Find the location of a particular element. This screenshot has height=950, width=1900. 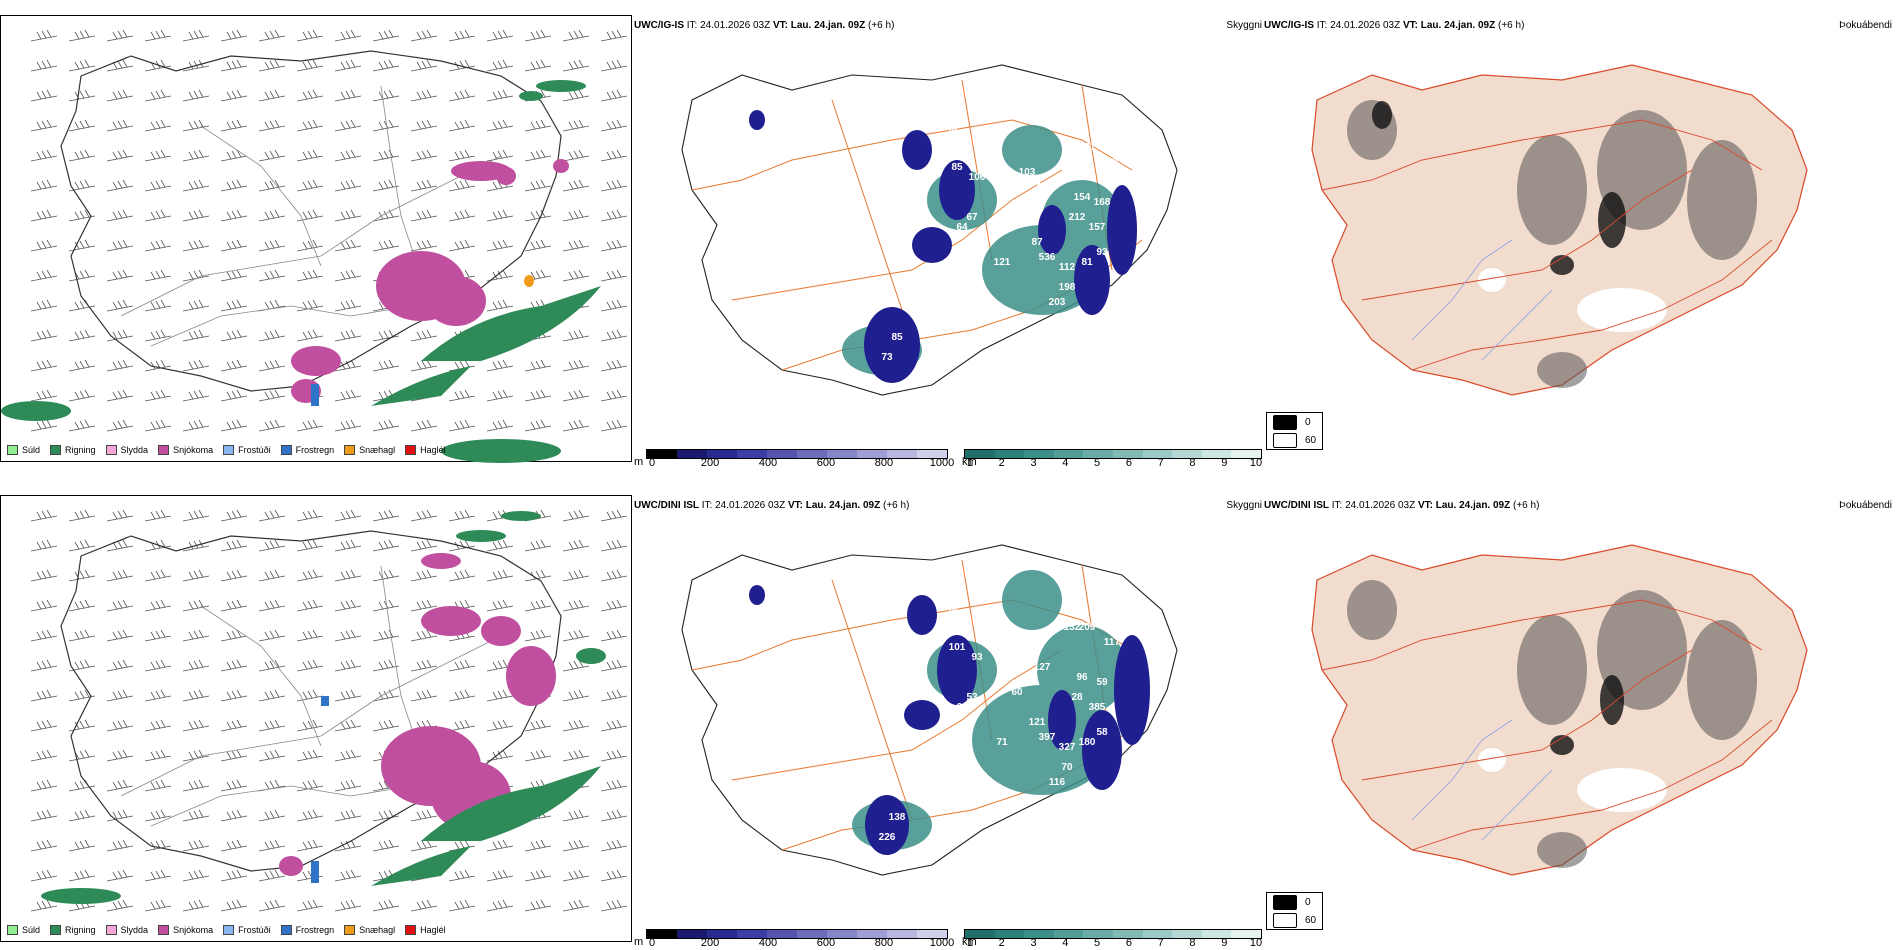

legend-label: Snjókoma is located at coordinates (193, 450).